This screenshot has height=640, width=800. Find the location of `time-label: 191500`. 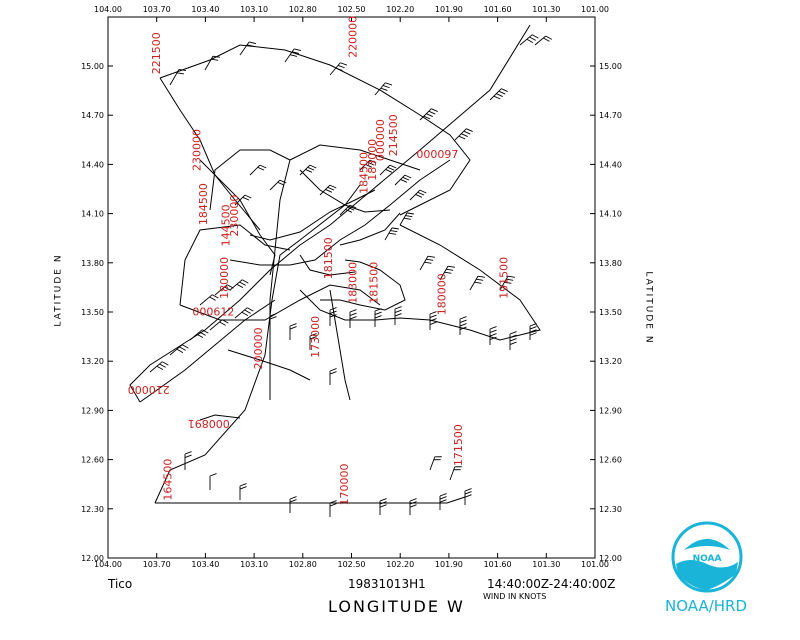

time-label: 191500 is located at coordinates (503, 278).